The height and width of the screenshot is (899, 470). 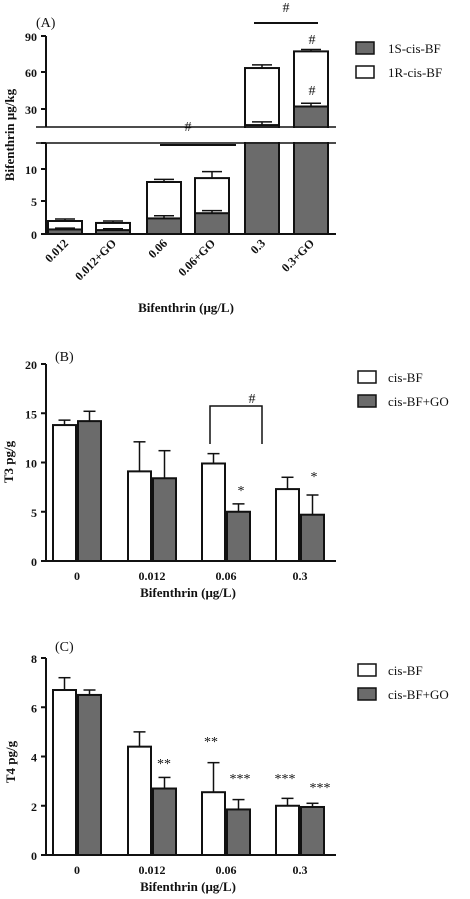 What do you see at coordinates (43, 135) in the screenshot?
I see `panel-a-y-ticks` at bounding box center [43, 135].